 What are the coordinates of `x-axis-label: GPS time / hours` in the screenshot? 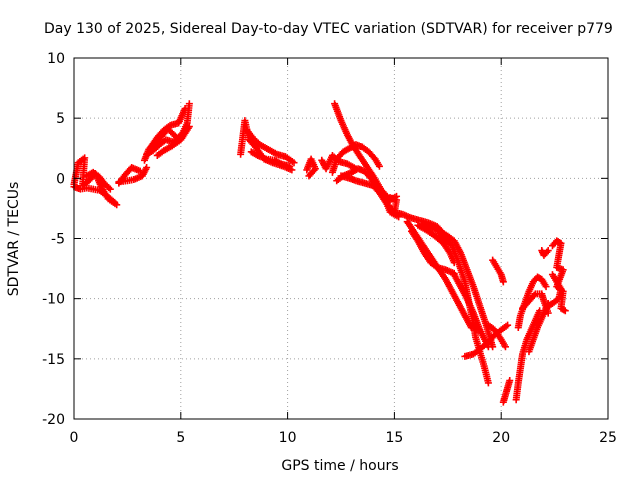 It's located at (339, 466).